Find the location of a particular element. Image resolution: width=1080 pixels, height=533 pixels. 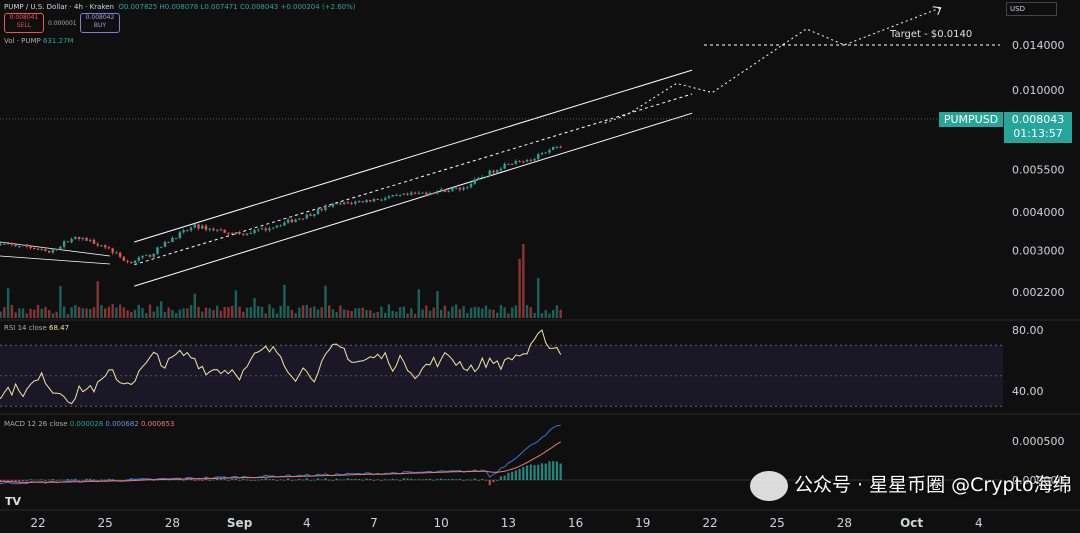

x-tick-label: 22 is located at coordinates (37, 523).